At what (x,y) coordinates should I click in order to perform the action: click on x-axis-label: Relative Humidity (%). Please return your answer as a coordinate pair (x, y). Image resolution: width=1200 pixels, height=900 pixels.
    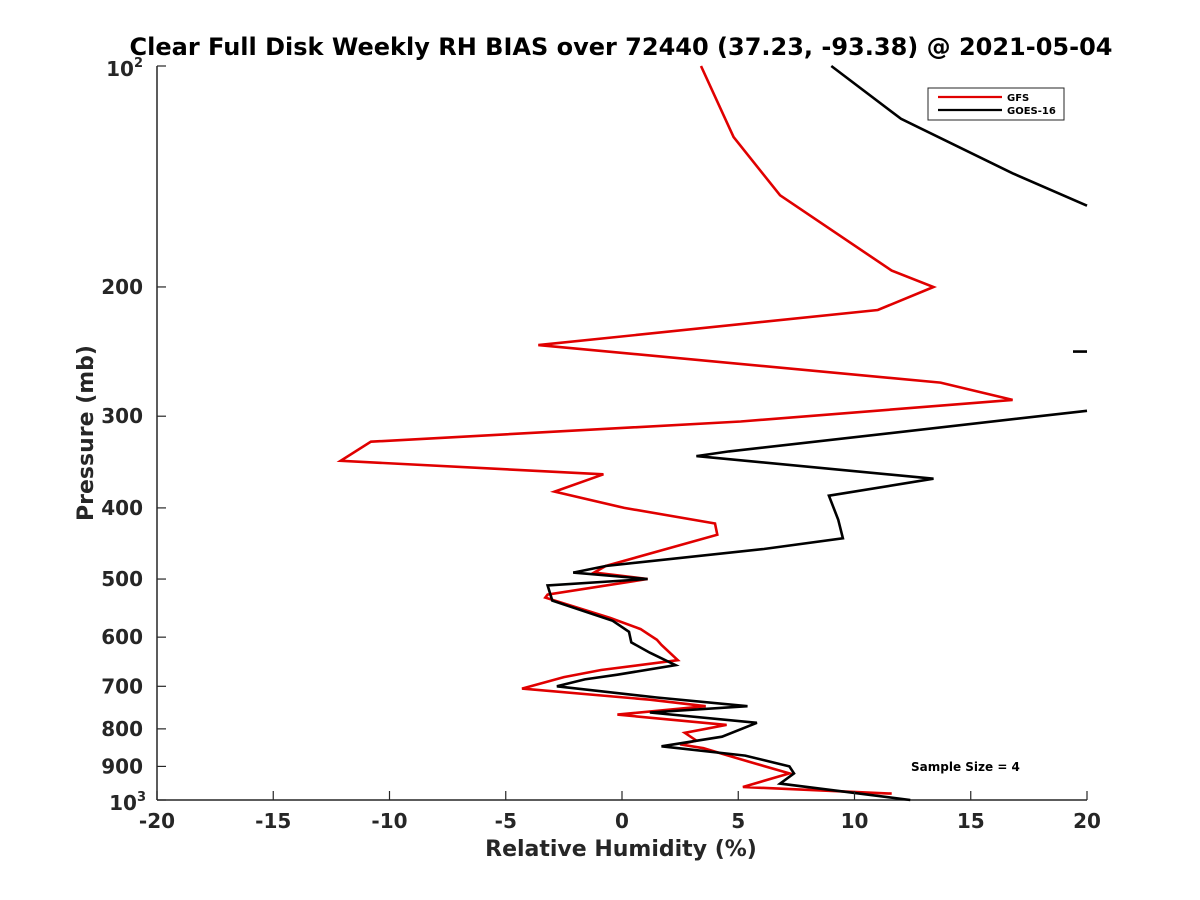
    Looking at the image, I should click on (621, 849).